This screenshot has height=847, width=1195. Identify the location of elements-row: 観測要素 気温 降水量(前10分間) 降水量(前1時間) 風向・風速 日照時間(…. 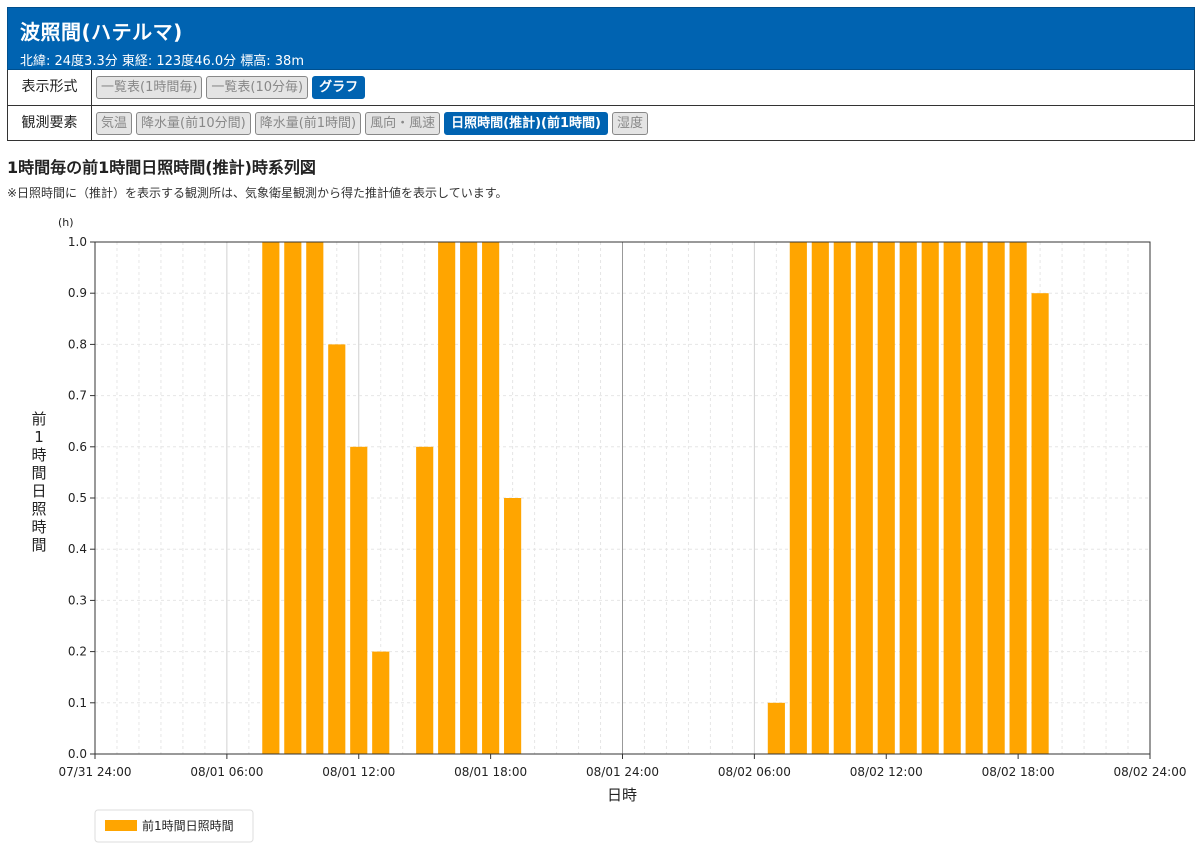
(601, 122).